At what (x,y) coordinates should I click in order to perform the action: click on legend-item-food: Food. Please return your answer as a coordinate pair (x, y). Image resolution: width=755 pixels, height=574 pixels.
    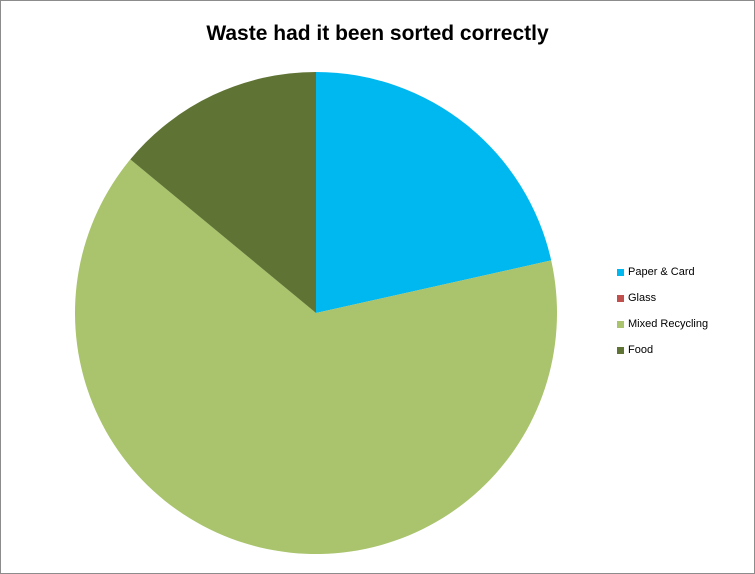
    Looking at the image, I should click on (682, 350).